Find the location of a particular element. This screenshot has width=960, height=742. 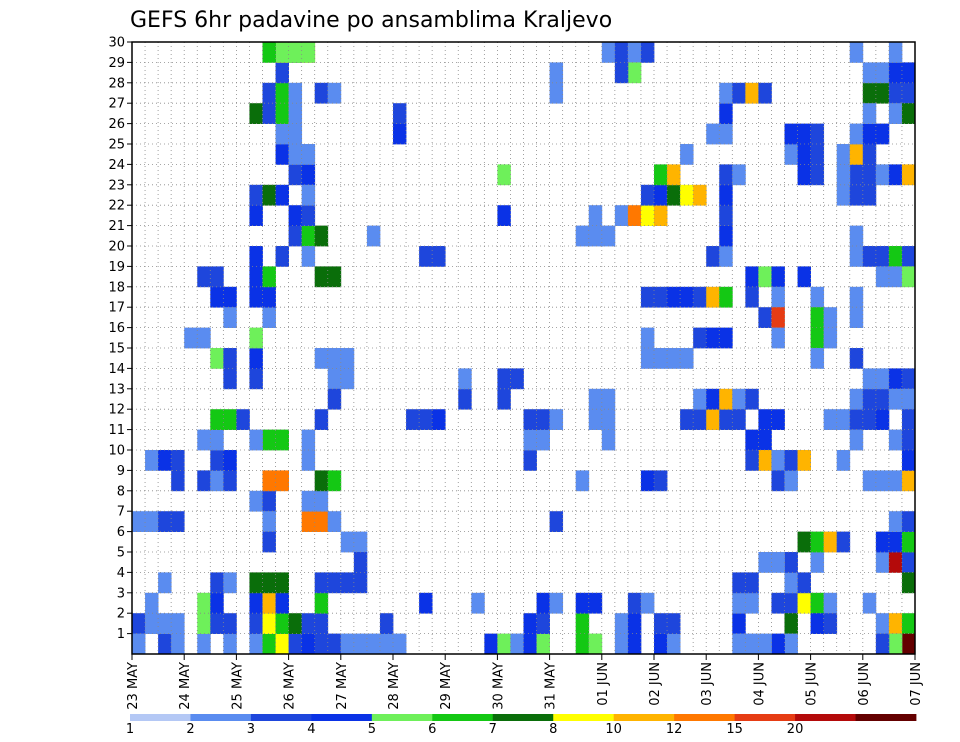

y-tick-label: 23 is located at coordinates (116, 185).